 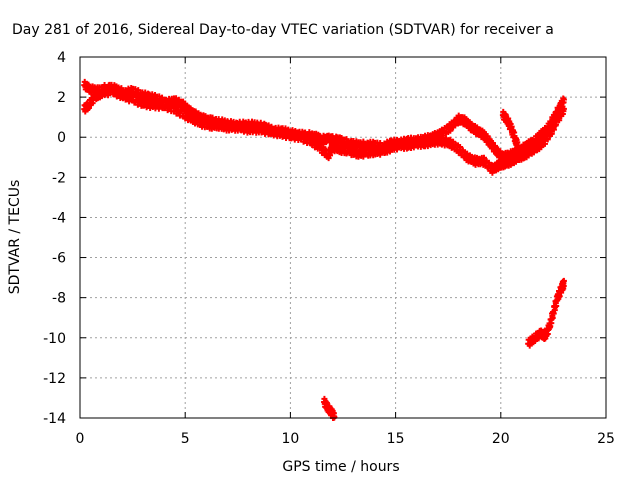 What do you see at coordinates (54, 339) in the screenshot?
I see `y-tick-label: -10` at bounding box center [54, 339].